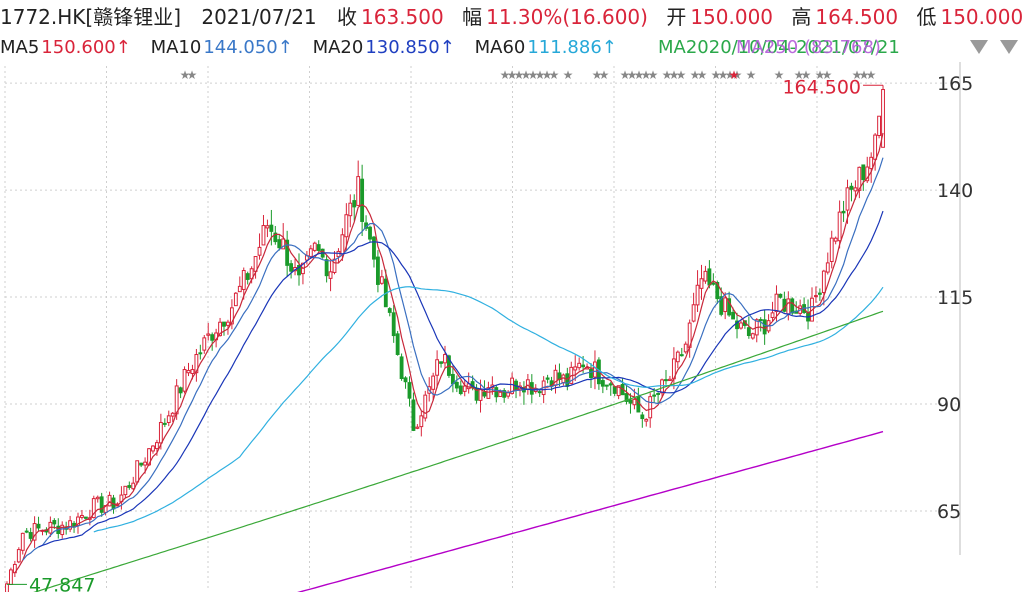 This screenshot has height=592, width=1029. I want to click on ma60-label: MA60, so click(500, 47).